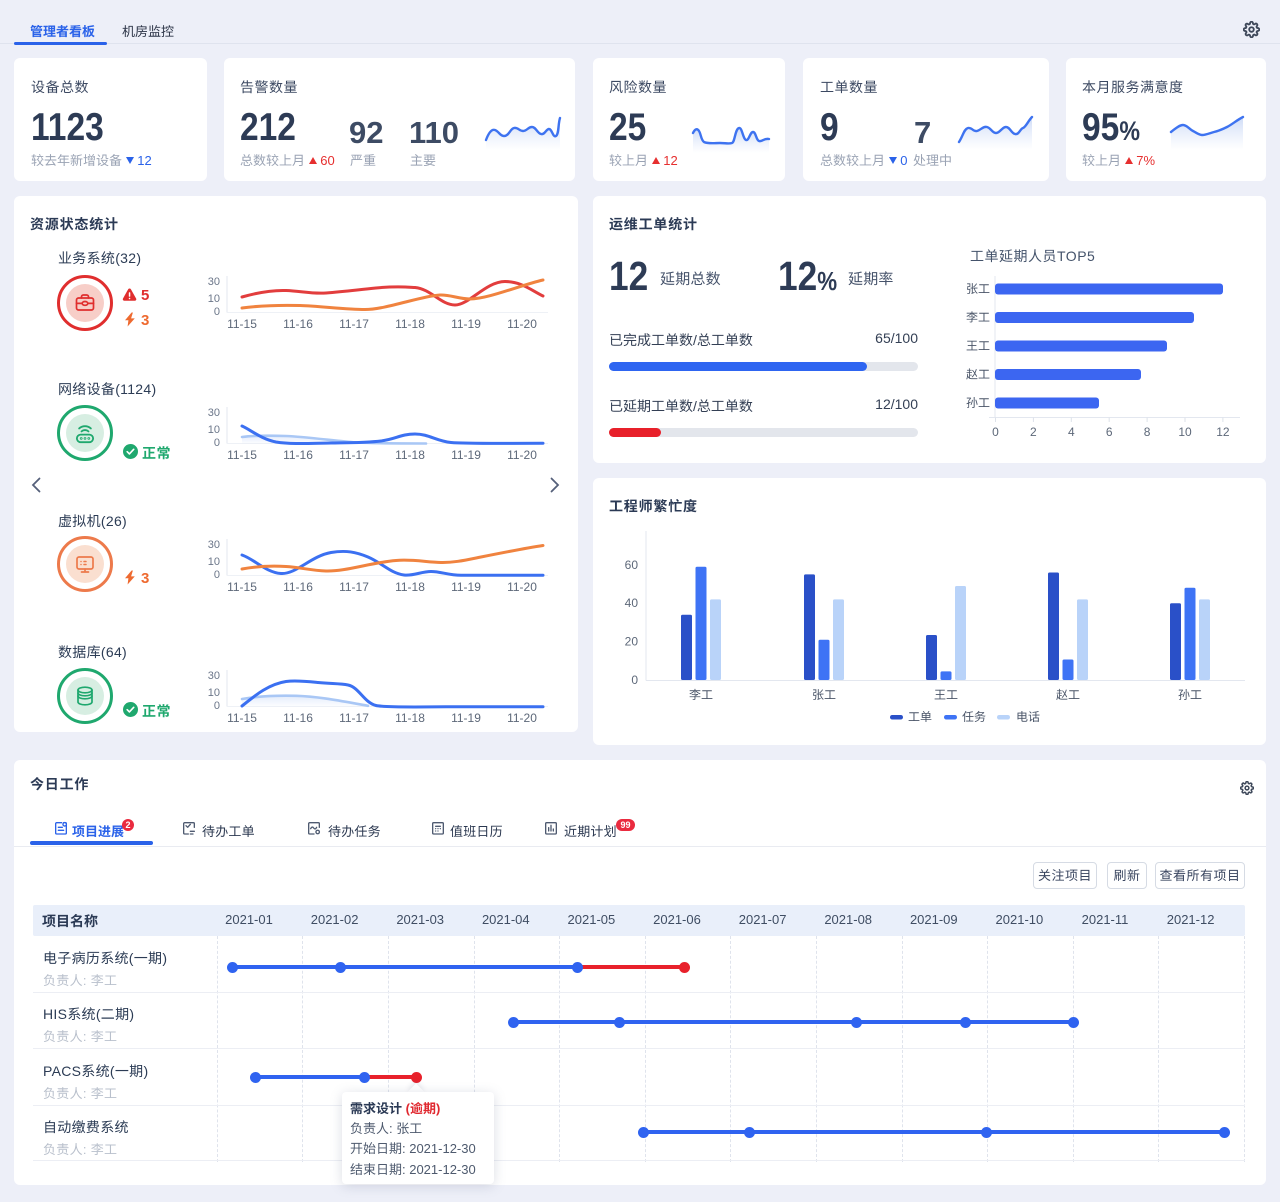  Describe the element at coordinates (1223, 432) in the screenshot. I see `svg-text: 12` at that location.